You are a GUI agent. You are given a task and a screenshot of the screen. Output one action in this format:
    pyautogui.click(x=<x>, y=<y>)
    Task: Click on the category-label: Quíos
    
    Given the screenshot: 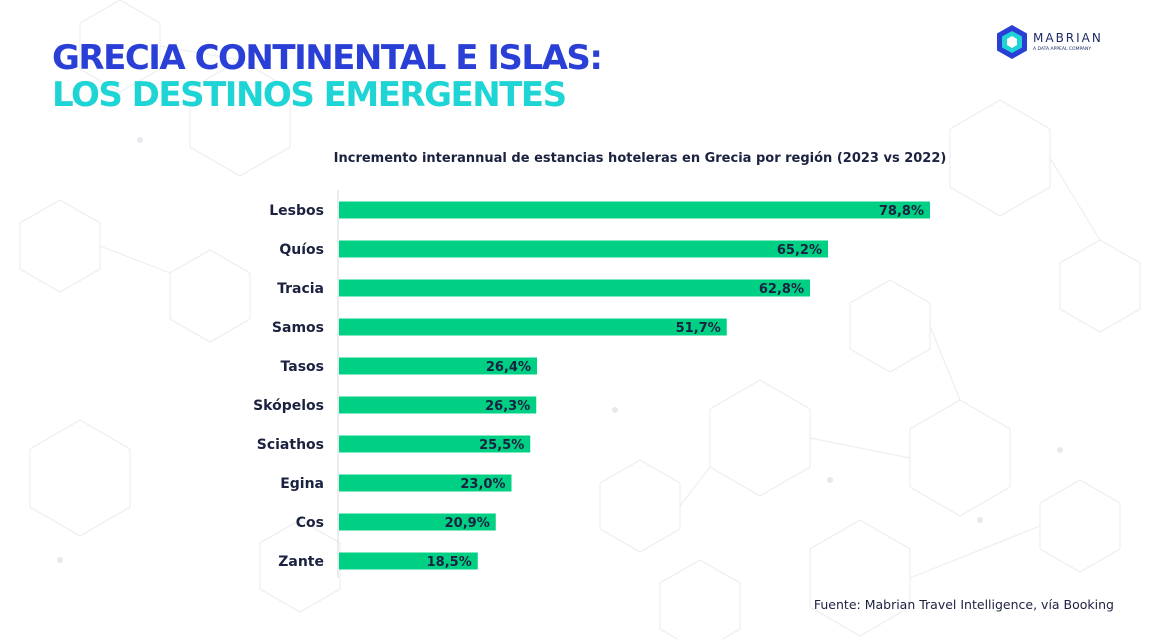 What is the action you would take?
    pyautogui.click(x=301, y=250)
    